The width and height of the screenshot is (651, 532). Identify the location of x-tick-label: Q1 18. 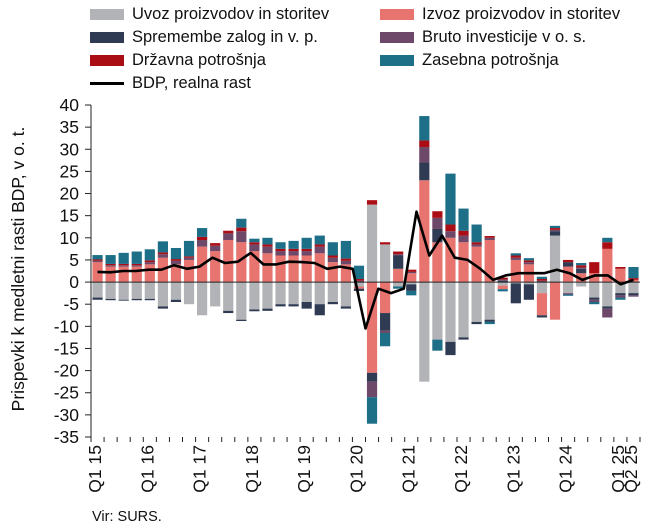
(252, 469).